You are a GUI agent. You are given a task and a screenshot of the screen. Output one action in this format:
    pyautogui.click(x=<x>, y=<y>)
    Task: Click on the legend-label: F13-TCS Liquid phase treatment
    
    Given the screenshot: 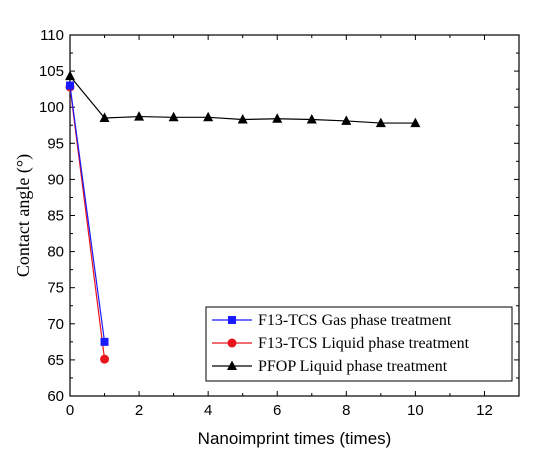 What is the action you would take?
    pyautogui.click(x=364, y=343)
    